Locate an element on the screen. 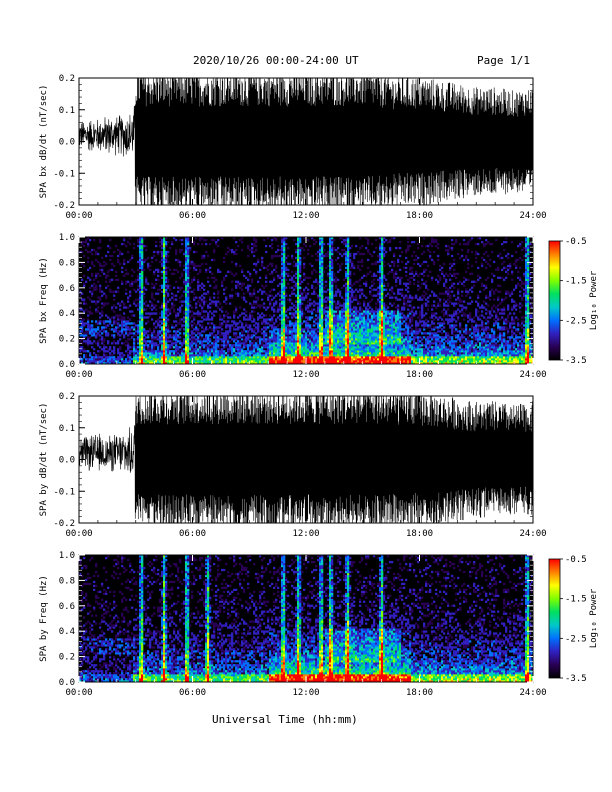 The height and width of the screenshot is (792, 612). chart-title: 2020/10/26 00:00-24:00 UT is located at coordinates (276, 60).